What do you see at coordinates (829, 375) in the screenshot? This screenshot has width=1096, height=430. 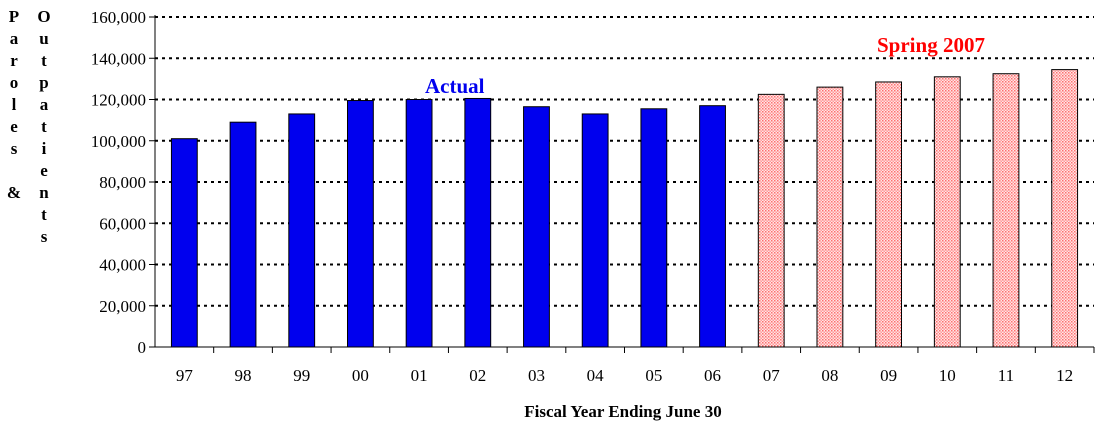 I see `x-tick-label: 08` at bounding box center [829, 375].